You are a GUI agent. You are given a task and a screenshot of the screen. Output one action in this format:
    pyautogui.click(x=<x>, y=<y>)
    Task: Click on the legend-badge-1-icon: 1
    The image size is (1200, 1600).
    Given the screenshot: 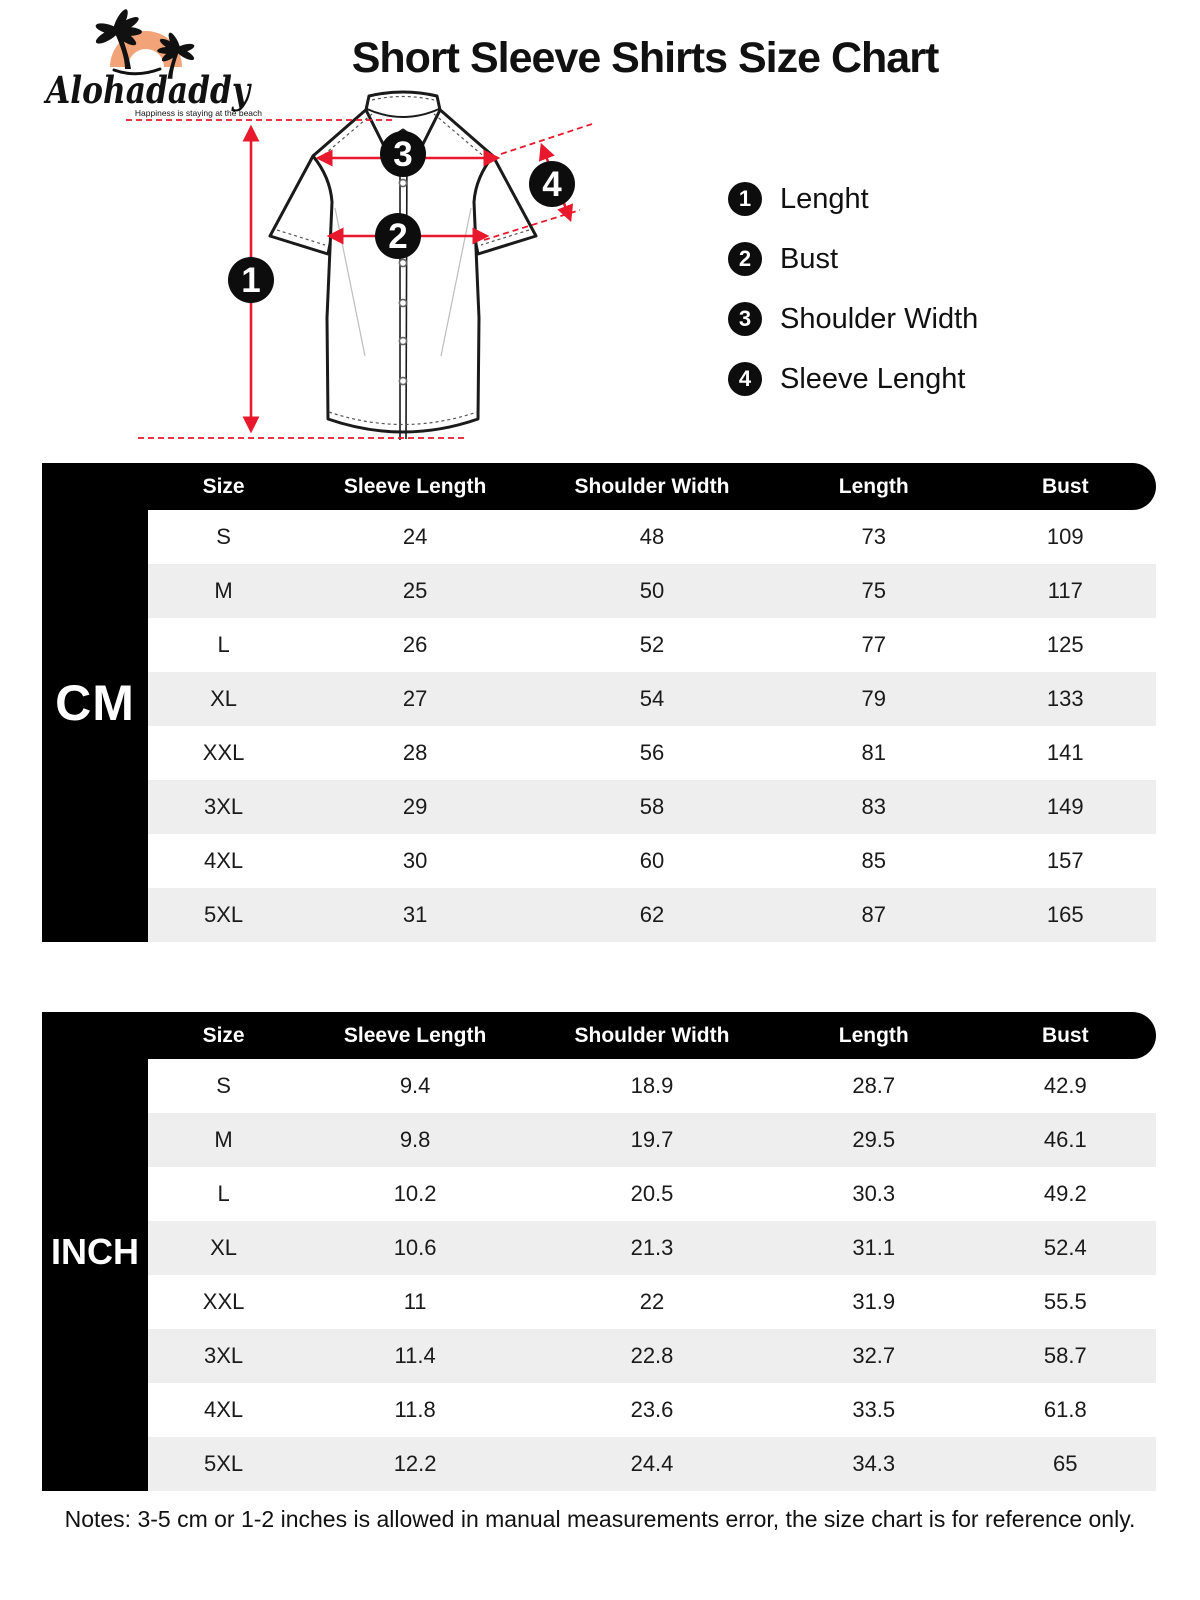 What is the action you would take?
    pyautogui.click(x=745, y=199)
    